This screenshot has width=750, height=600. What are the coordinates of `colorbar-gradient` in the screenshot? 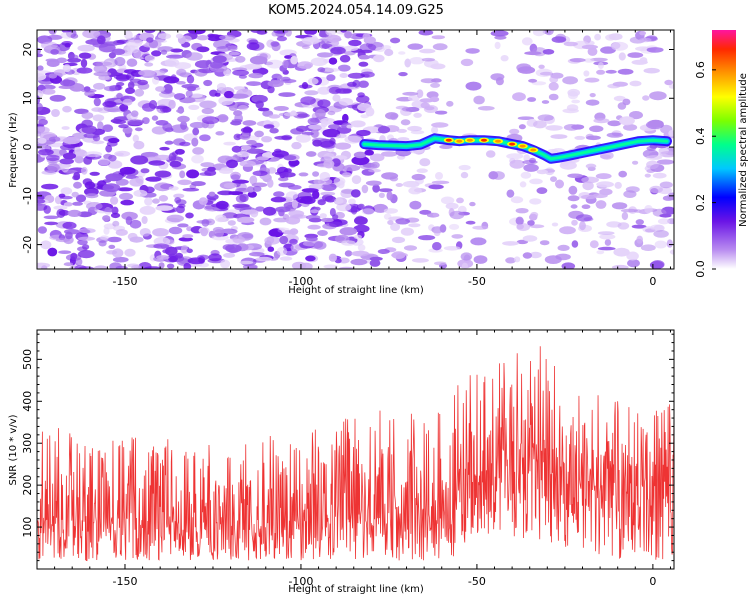 It's located at (724, 149).